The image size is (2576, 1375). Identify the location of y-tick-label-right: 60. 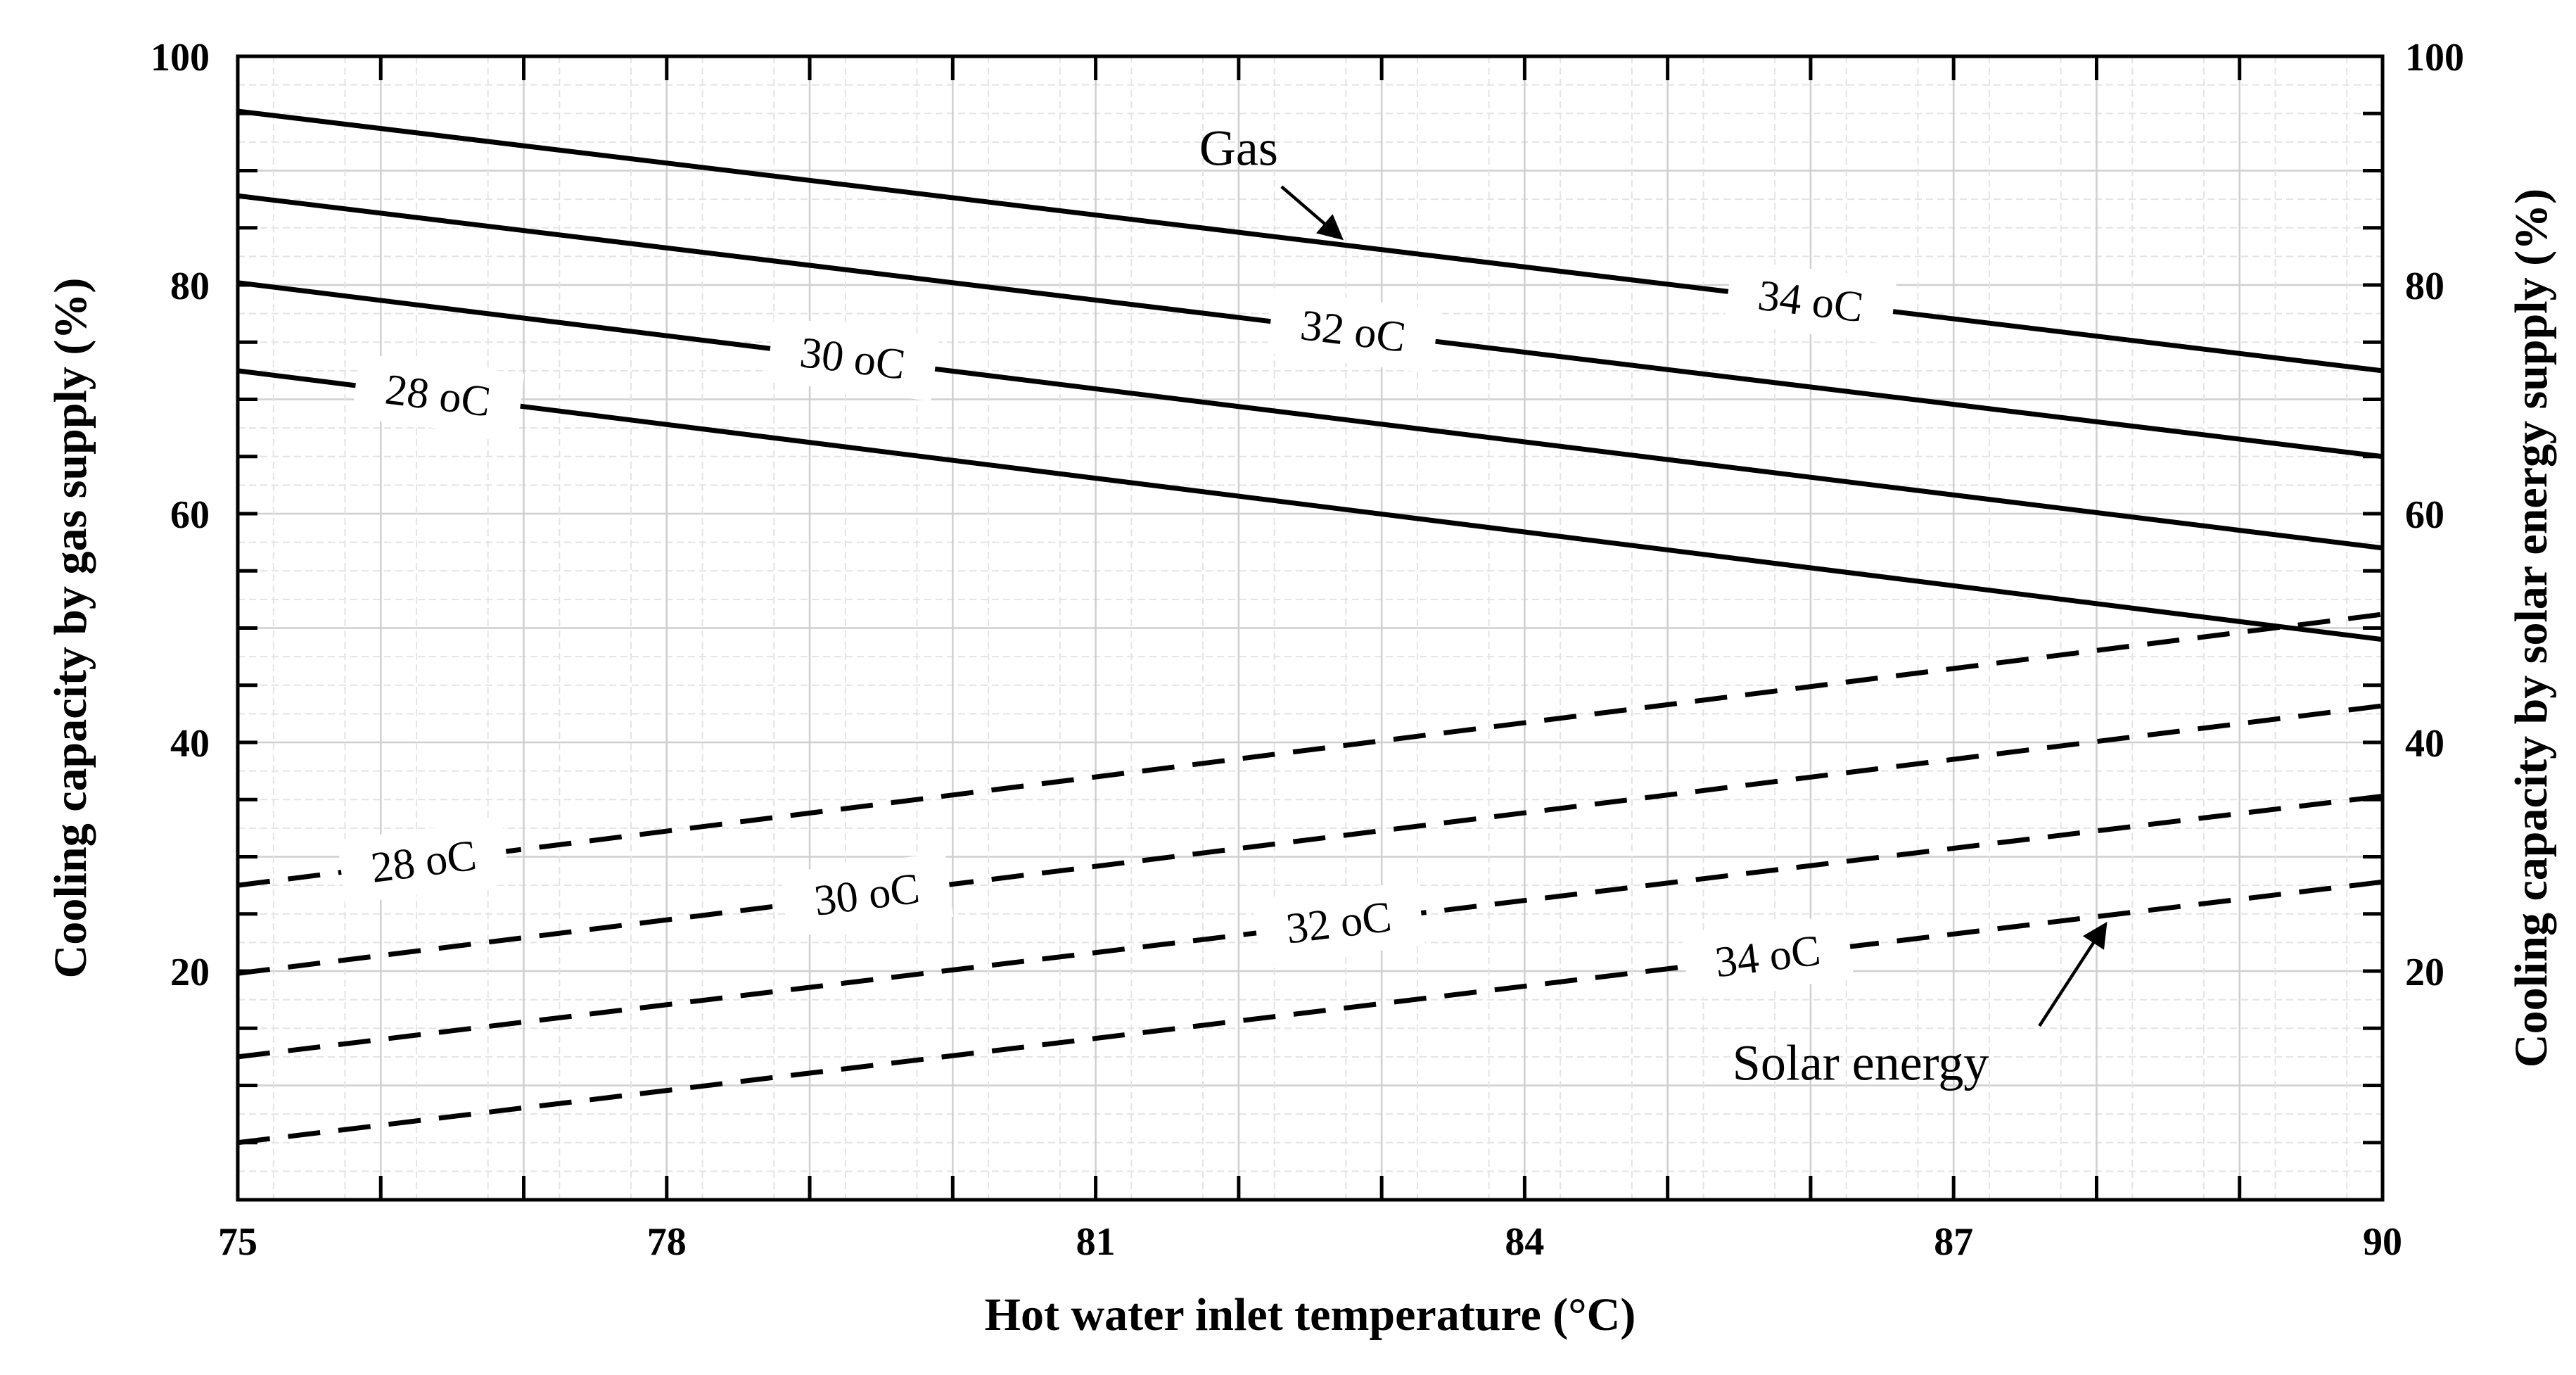
(2424, 515).